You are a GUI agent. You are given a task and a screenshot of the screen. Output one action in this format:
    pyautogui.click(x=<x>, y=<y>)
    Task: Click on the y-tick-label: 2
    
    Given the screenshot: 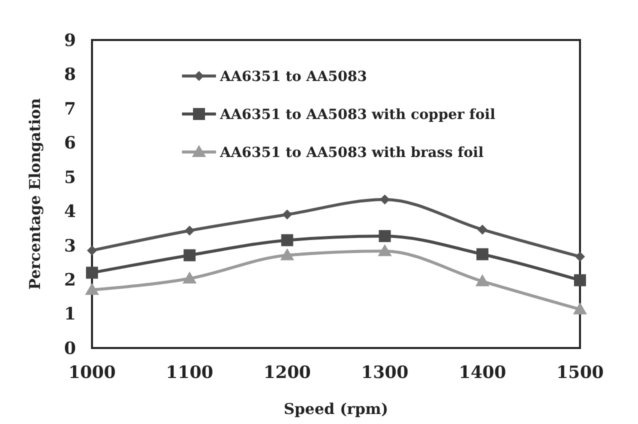 What is the action you would take?
    pyautogui.click(x=70, y=280)
    